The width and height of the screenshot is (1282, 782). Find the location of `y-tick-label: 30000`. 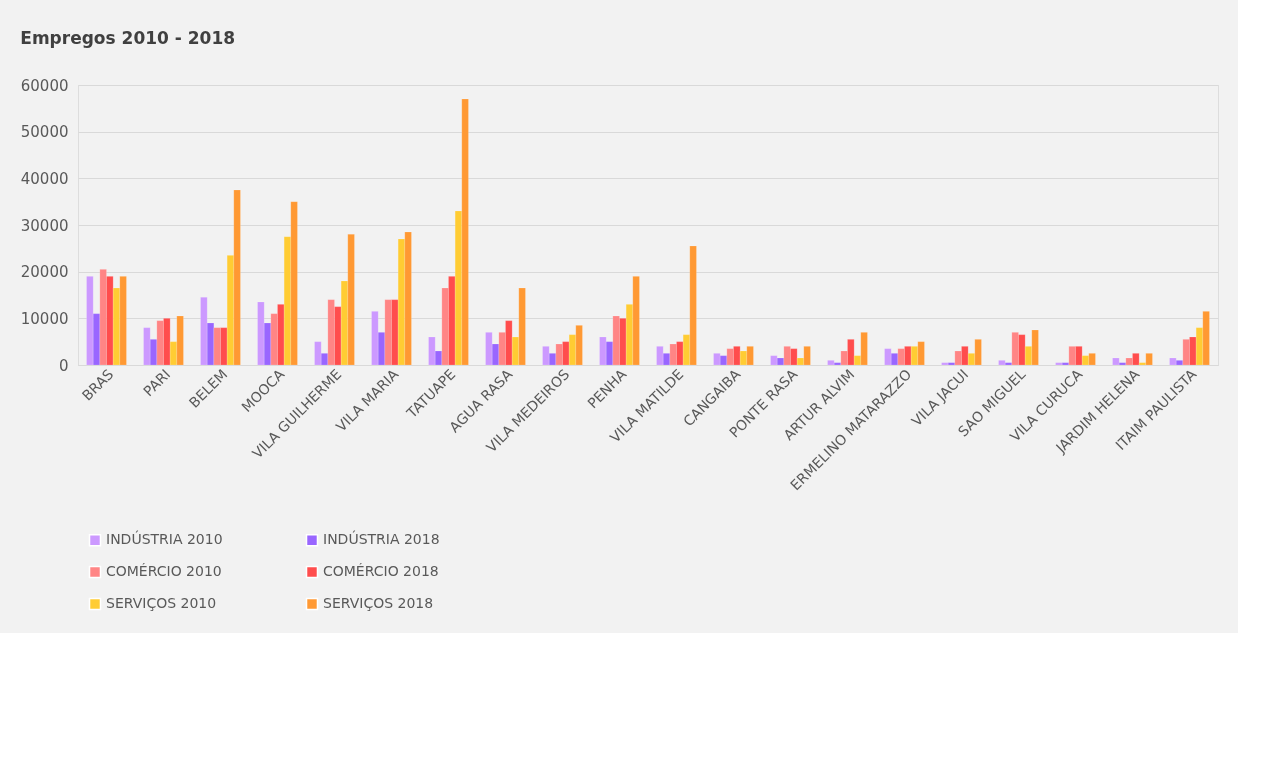

y-tick-label: 30000 is located at coordinates (44, 225).